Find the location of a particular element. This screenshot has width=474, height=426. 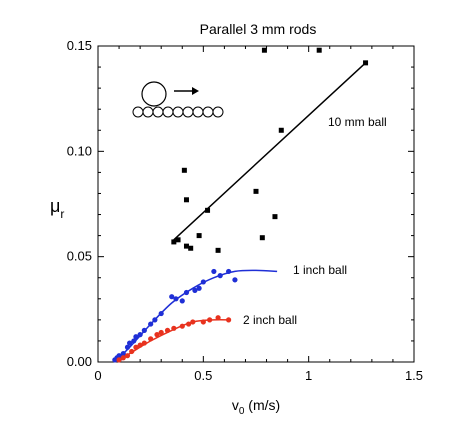

y-axis-label-subscript: r is located at coordinates (62, 214).